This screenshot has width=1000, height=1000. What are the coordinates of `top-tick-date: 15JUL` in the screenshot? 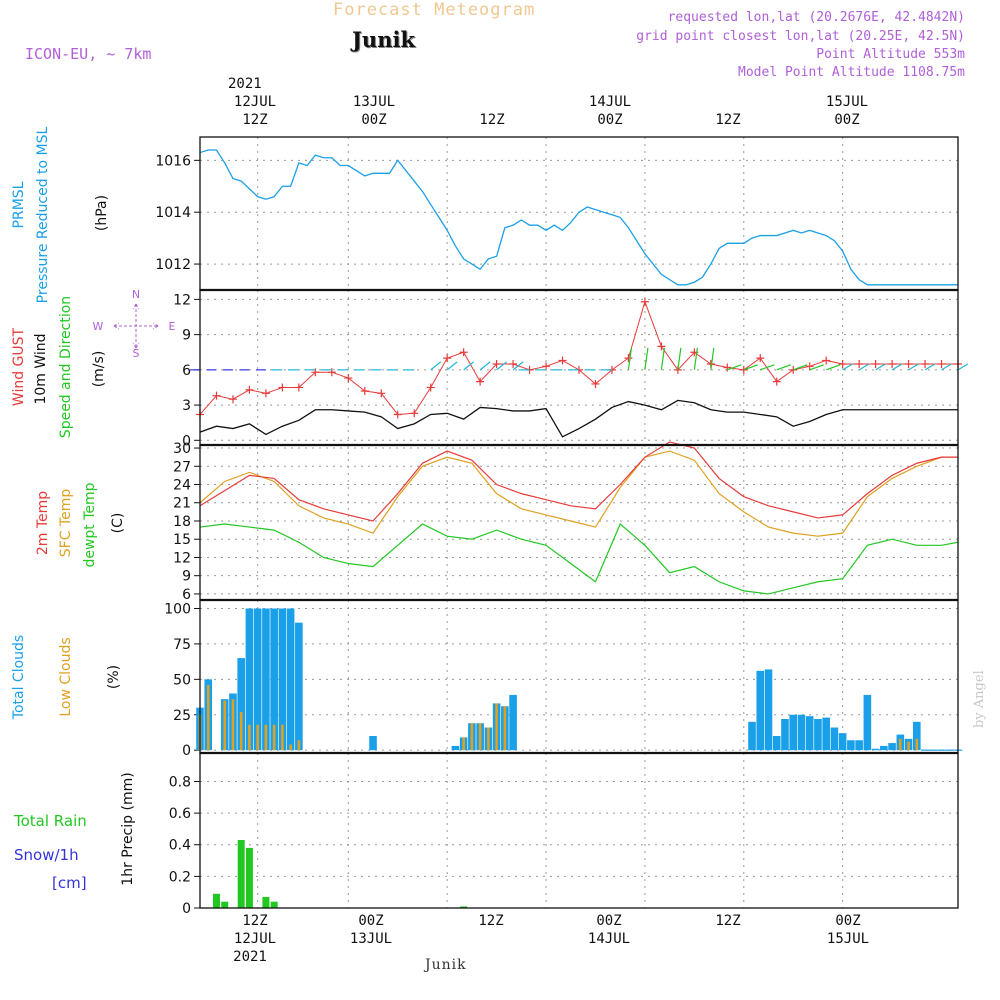 It's located at (847, 102).